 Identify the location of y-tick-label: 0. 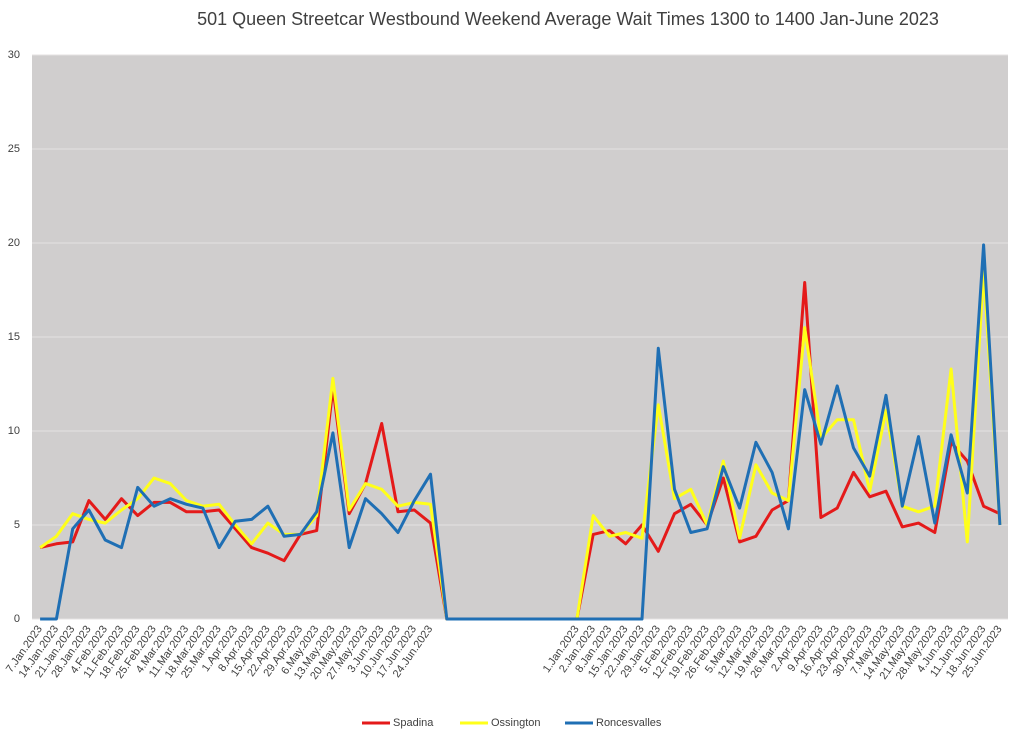
(17, 619).